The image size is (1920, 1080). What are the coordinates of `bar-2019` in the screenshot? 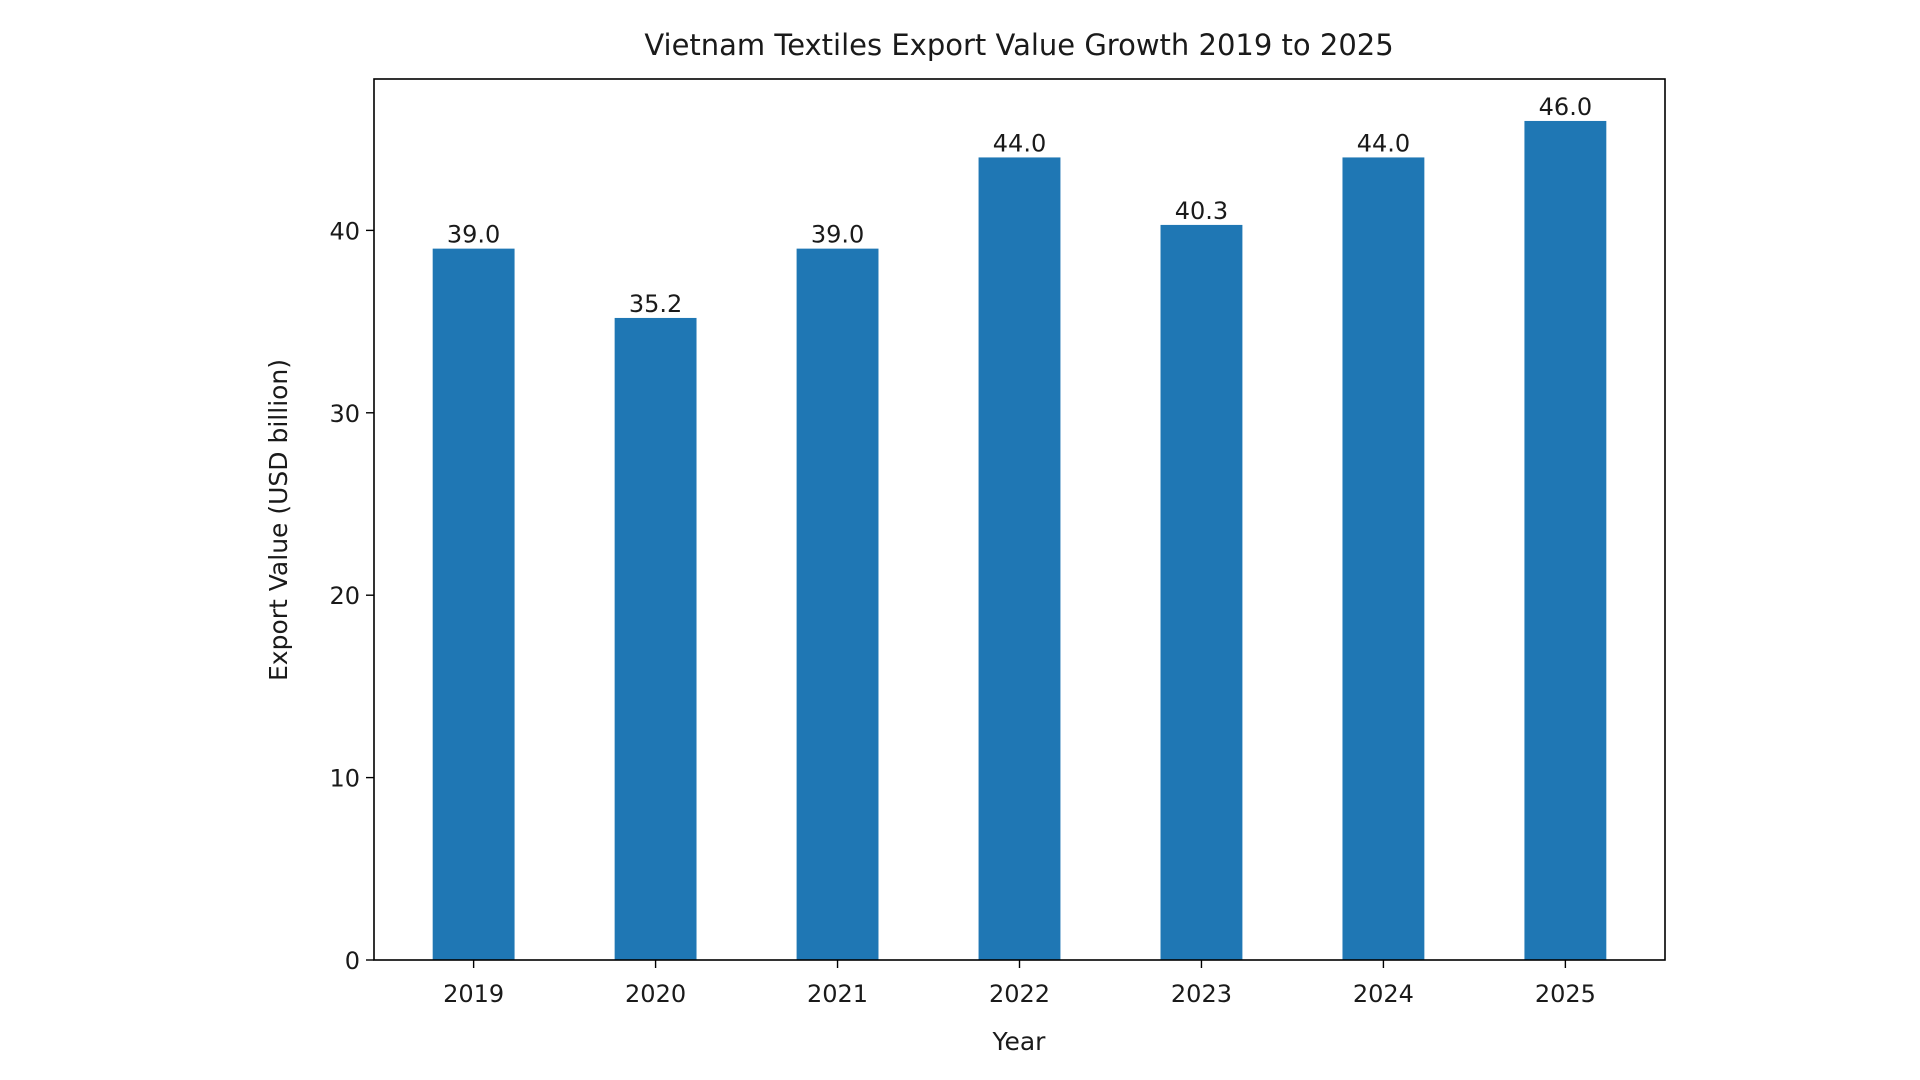 It's located at (473, 604).